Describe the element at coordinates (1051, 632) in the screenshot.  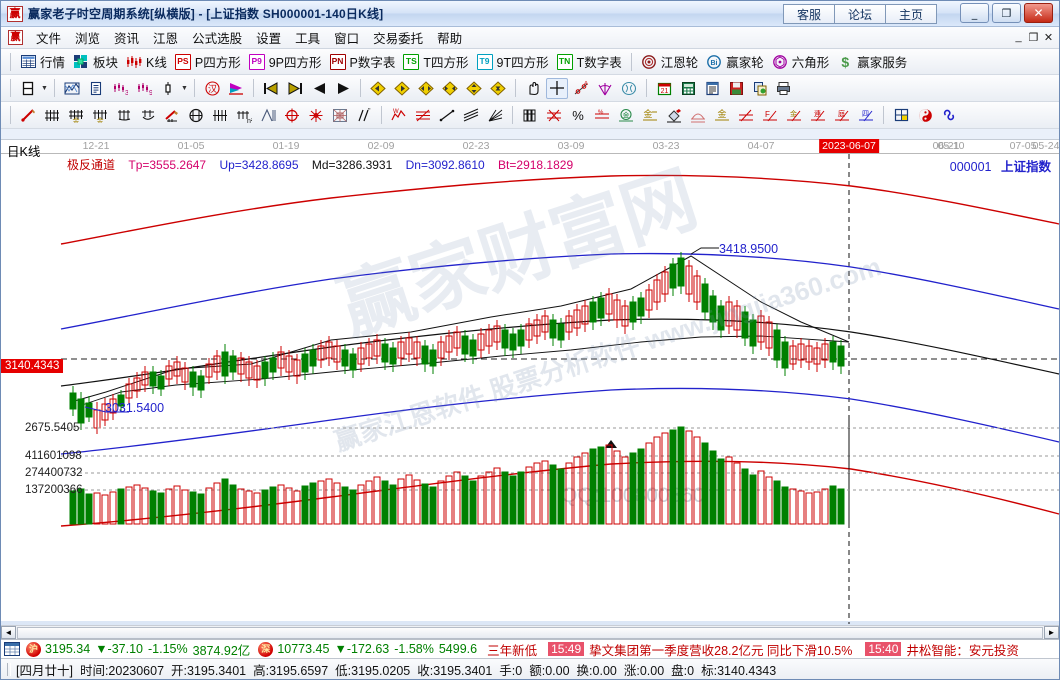
I see `scroll-right-button: ►` at that location.